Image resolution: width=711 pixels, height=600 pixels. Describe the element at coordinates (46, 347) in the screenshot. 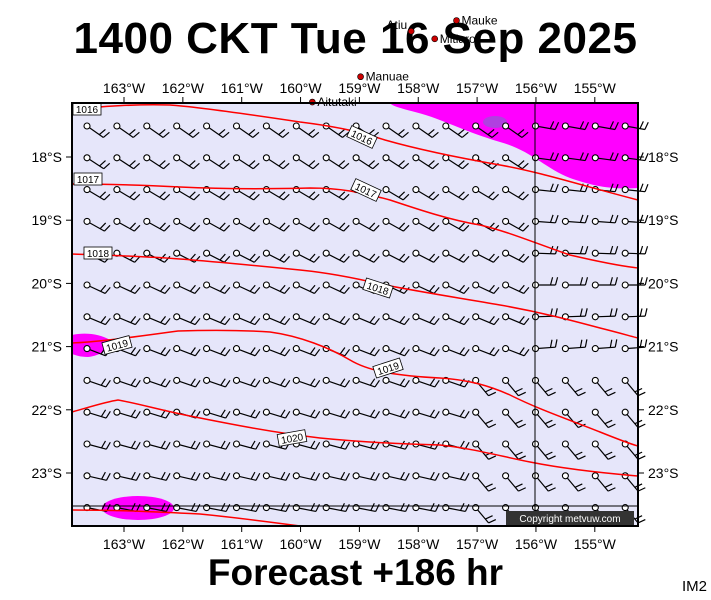

I see `lat-label-left: 21°S` at that location.